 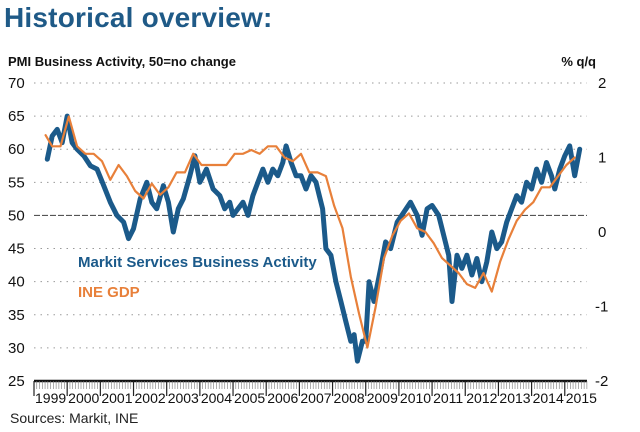 I want to click on x-tick-label: 2009, so click(x=382, y=398).